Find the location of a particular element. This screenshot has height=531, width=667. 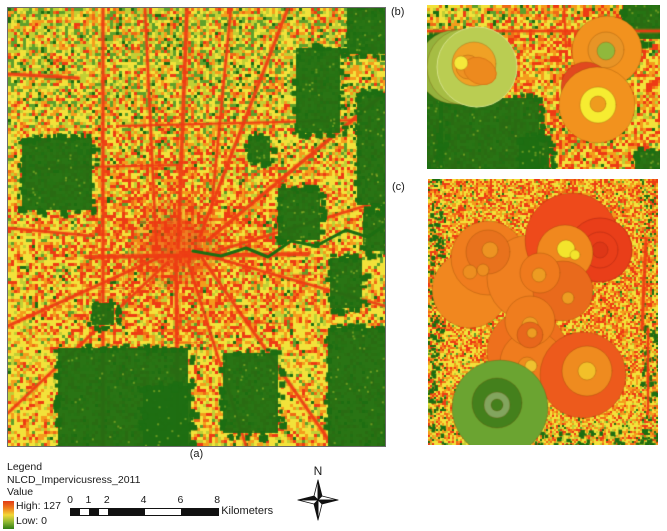

north-arrow-label: N is located at coordinates (318, 471).